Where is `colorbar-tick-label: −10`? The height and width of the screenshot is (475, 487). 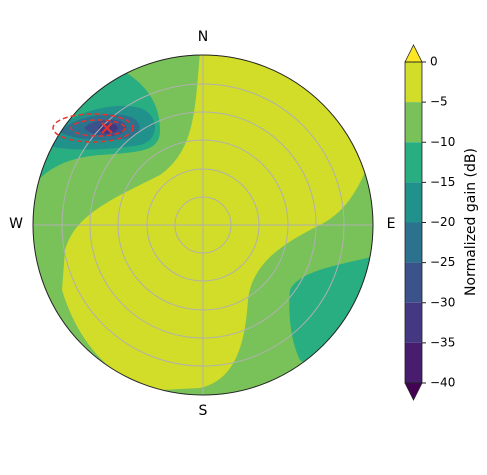 colorbar-tick-label: −10 is located at coordinates (442, 142).